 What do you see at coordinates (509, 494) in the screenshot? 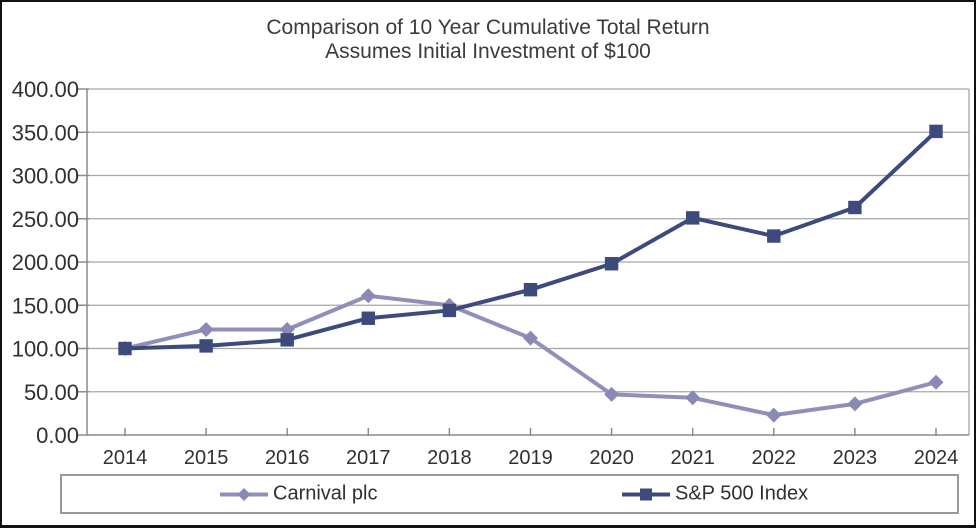
I see `legend: Carnival plc S&P 500 Index` at bounding box center [509, 494].